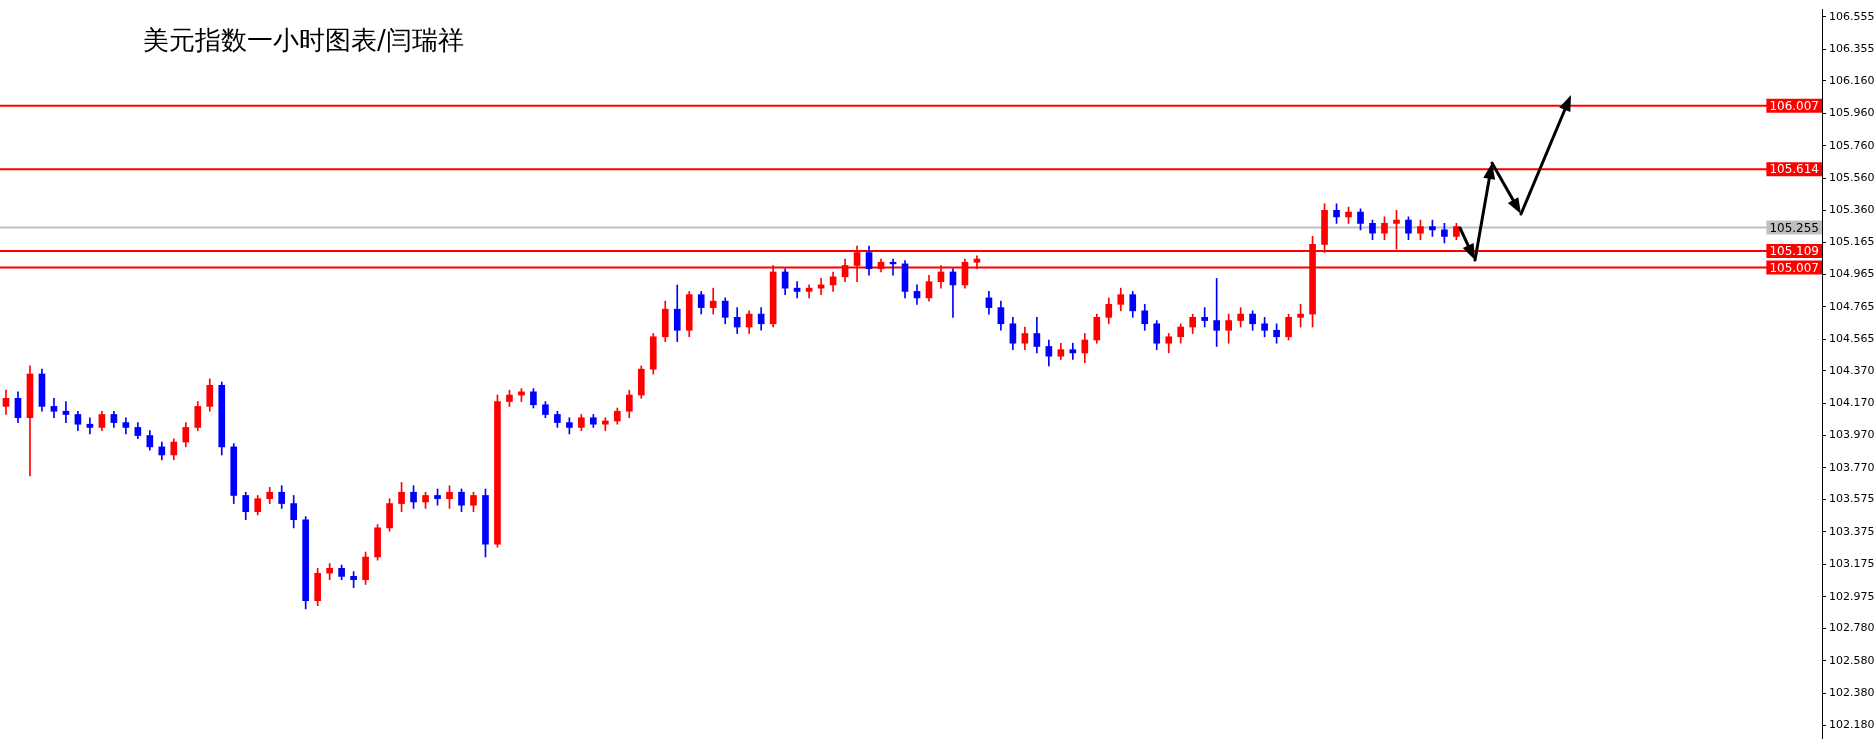  I want to click on y-tick-label: 104.565, so click(1852, 339).